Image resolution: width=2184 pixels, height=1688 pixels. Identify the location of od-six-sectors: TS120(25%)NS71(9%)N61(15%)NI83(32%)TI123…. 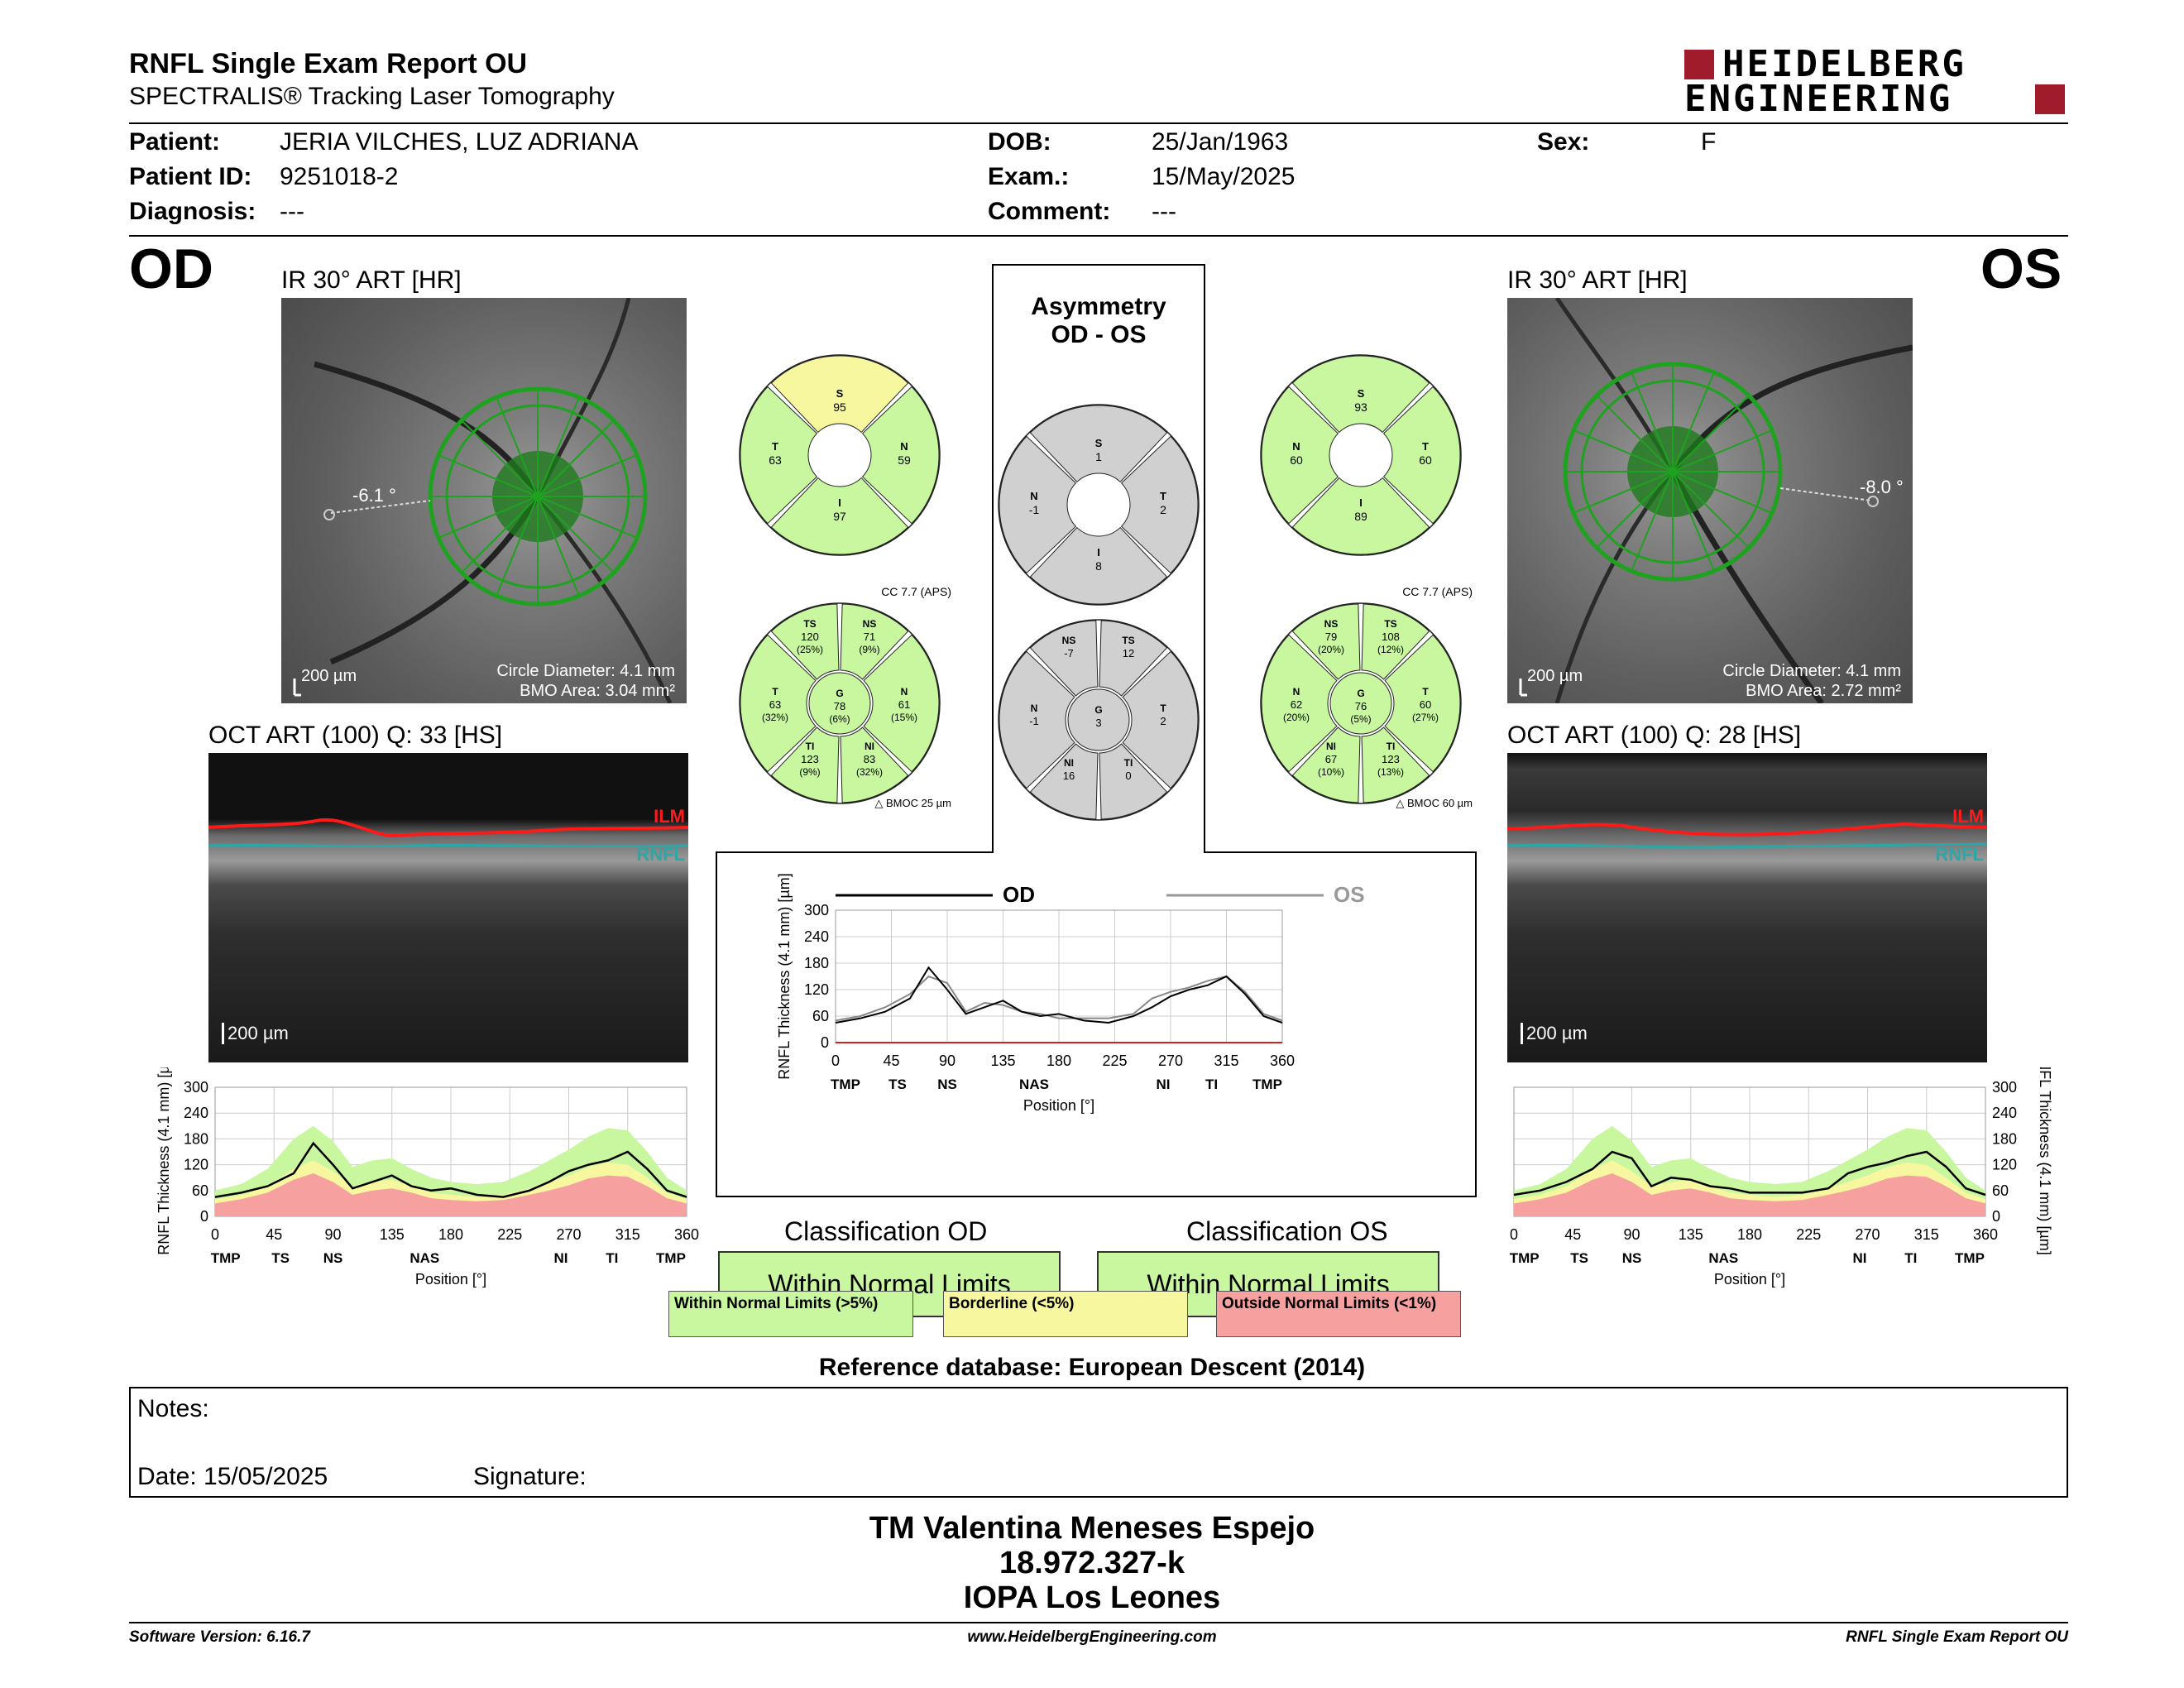
(840, 703).